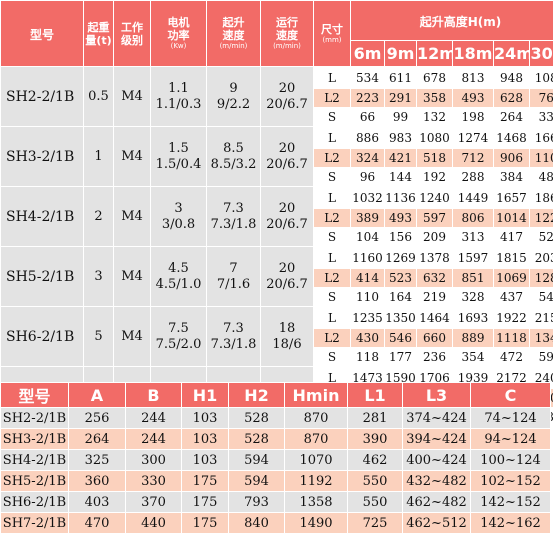 The width and height of the screenshot is (553, 540). What do you see at coordinates (367, 218) in the screenshot?
I see `height-value: 389` at bounding box center [367, 218].